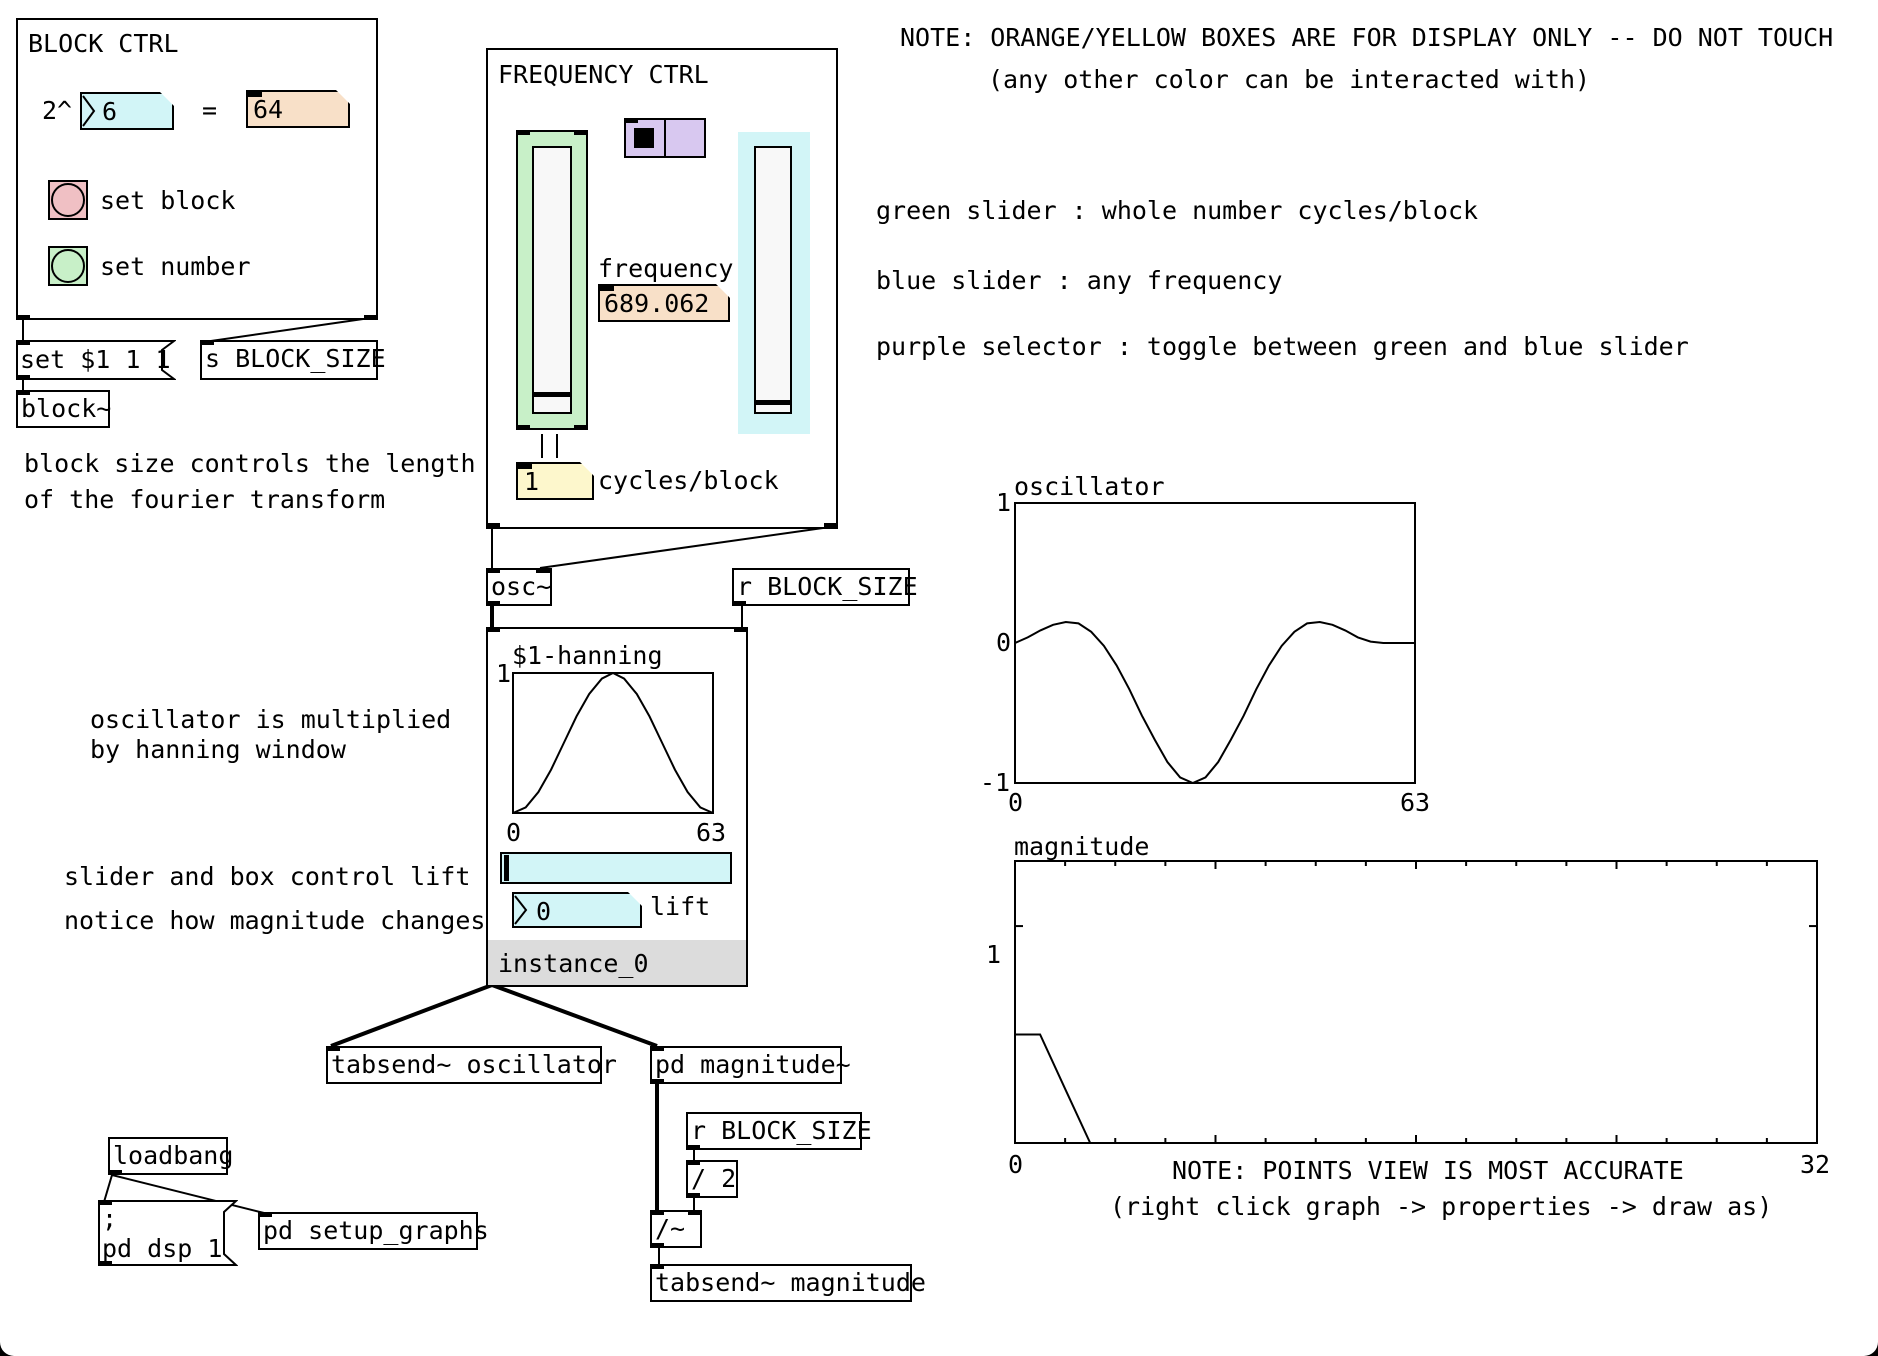 The width and height of the screenshot is (1878, 1356). I want to click on divide-by-two: / 2, so click(712, 1179).